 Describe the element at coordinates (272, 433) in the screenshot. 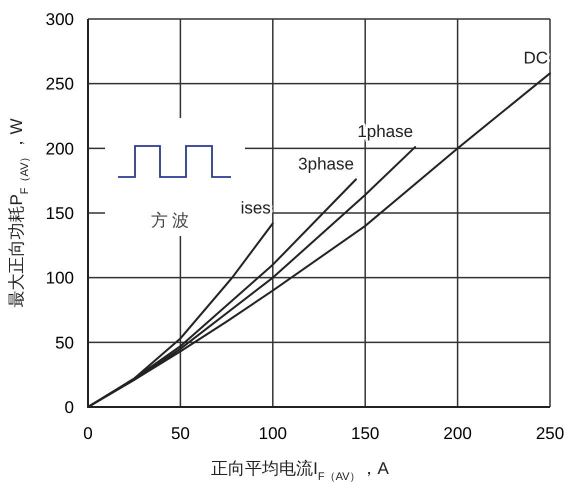

I see `x-tick-label: 100` at that location.